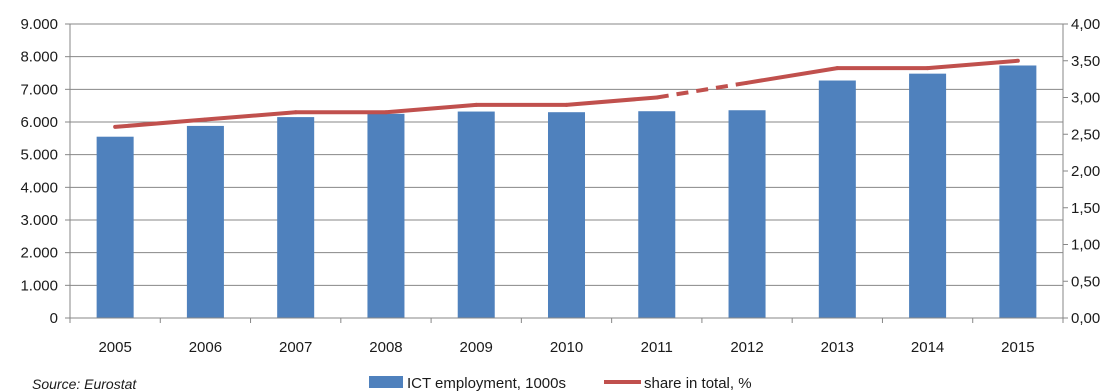  I want to click on legend-label-ict-employment: ICT employment, 1000s, so click(486, 383).